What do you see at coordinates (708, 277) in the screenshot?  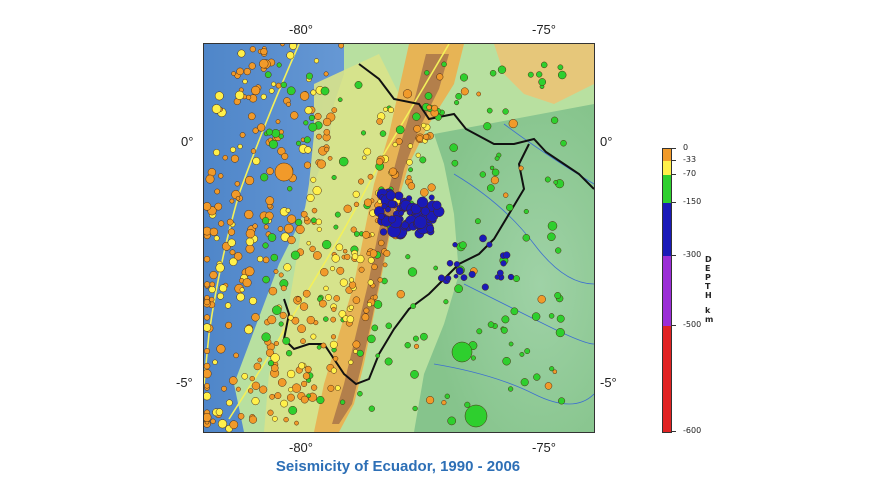 I see `depth-letter: P` at bounding box center [708, 277].